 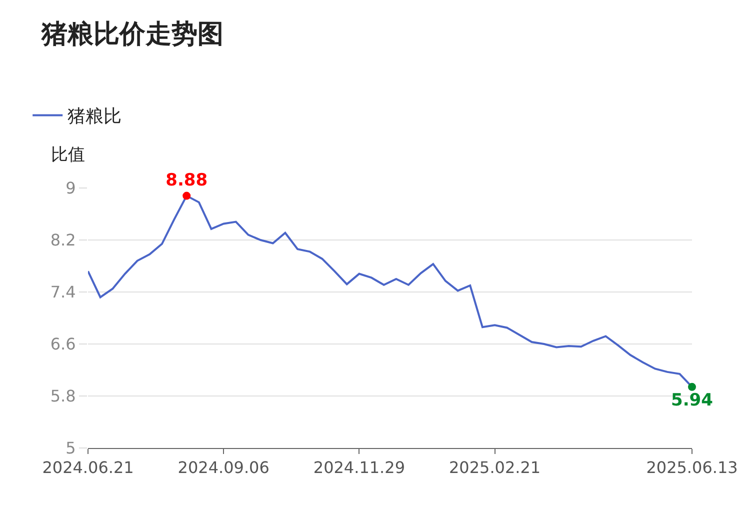 What do you see at coordinates (692, 468) in the screenshot?
I see `x-tick-label: 2025.06.13` at bounding box center [692, 468].